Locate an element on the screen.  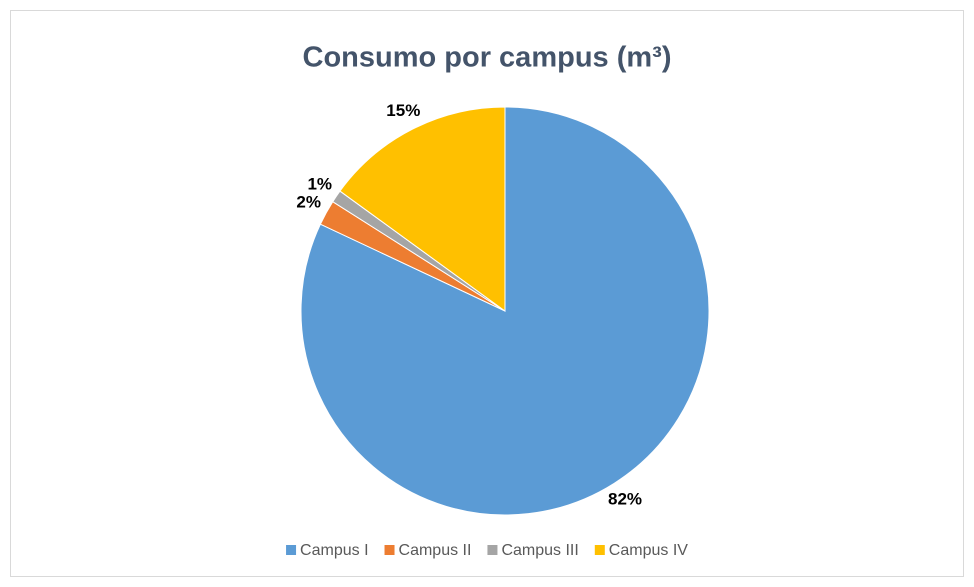
legend-label: Campus I is located at coordinates (334, 550).